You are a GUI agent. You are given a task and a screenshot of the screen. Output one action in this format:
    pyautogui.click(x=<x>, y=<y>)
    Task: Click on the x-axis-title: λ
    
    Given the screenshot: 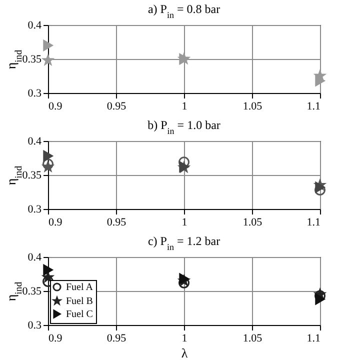 What is the action you would take?
    pyautogui.click(x=184, y=353)
    